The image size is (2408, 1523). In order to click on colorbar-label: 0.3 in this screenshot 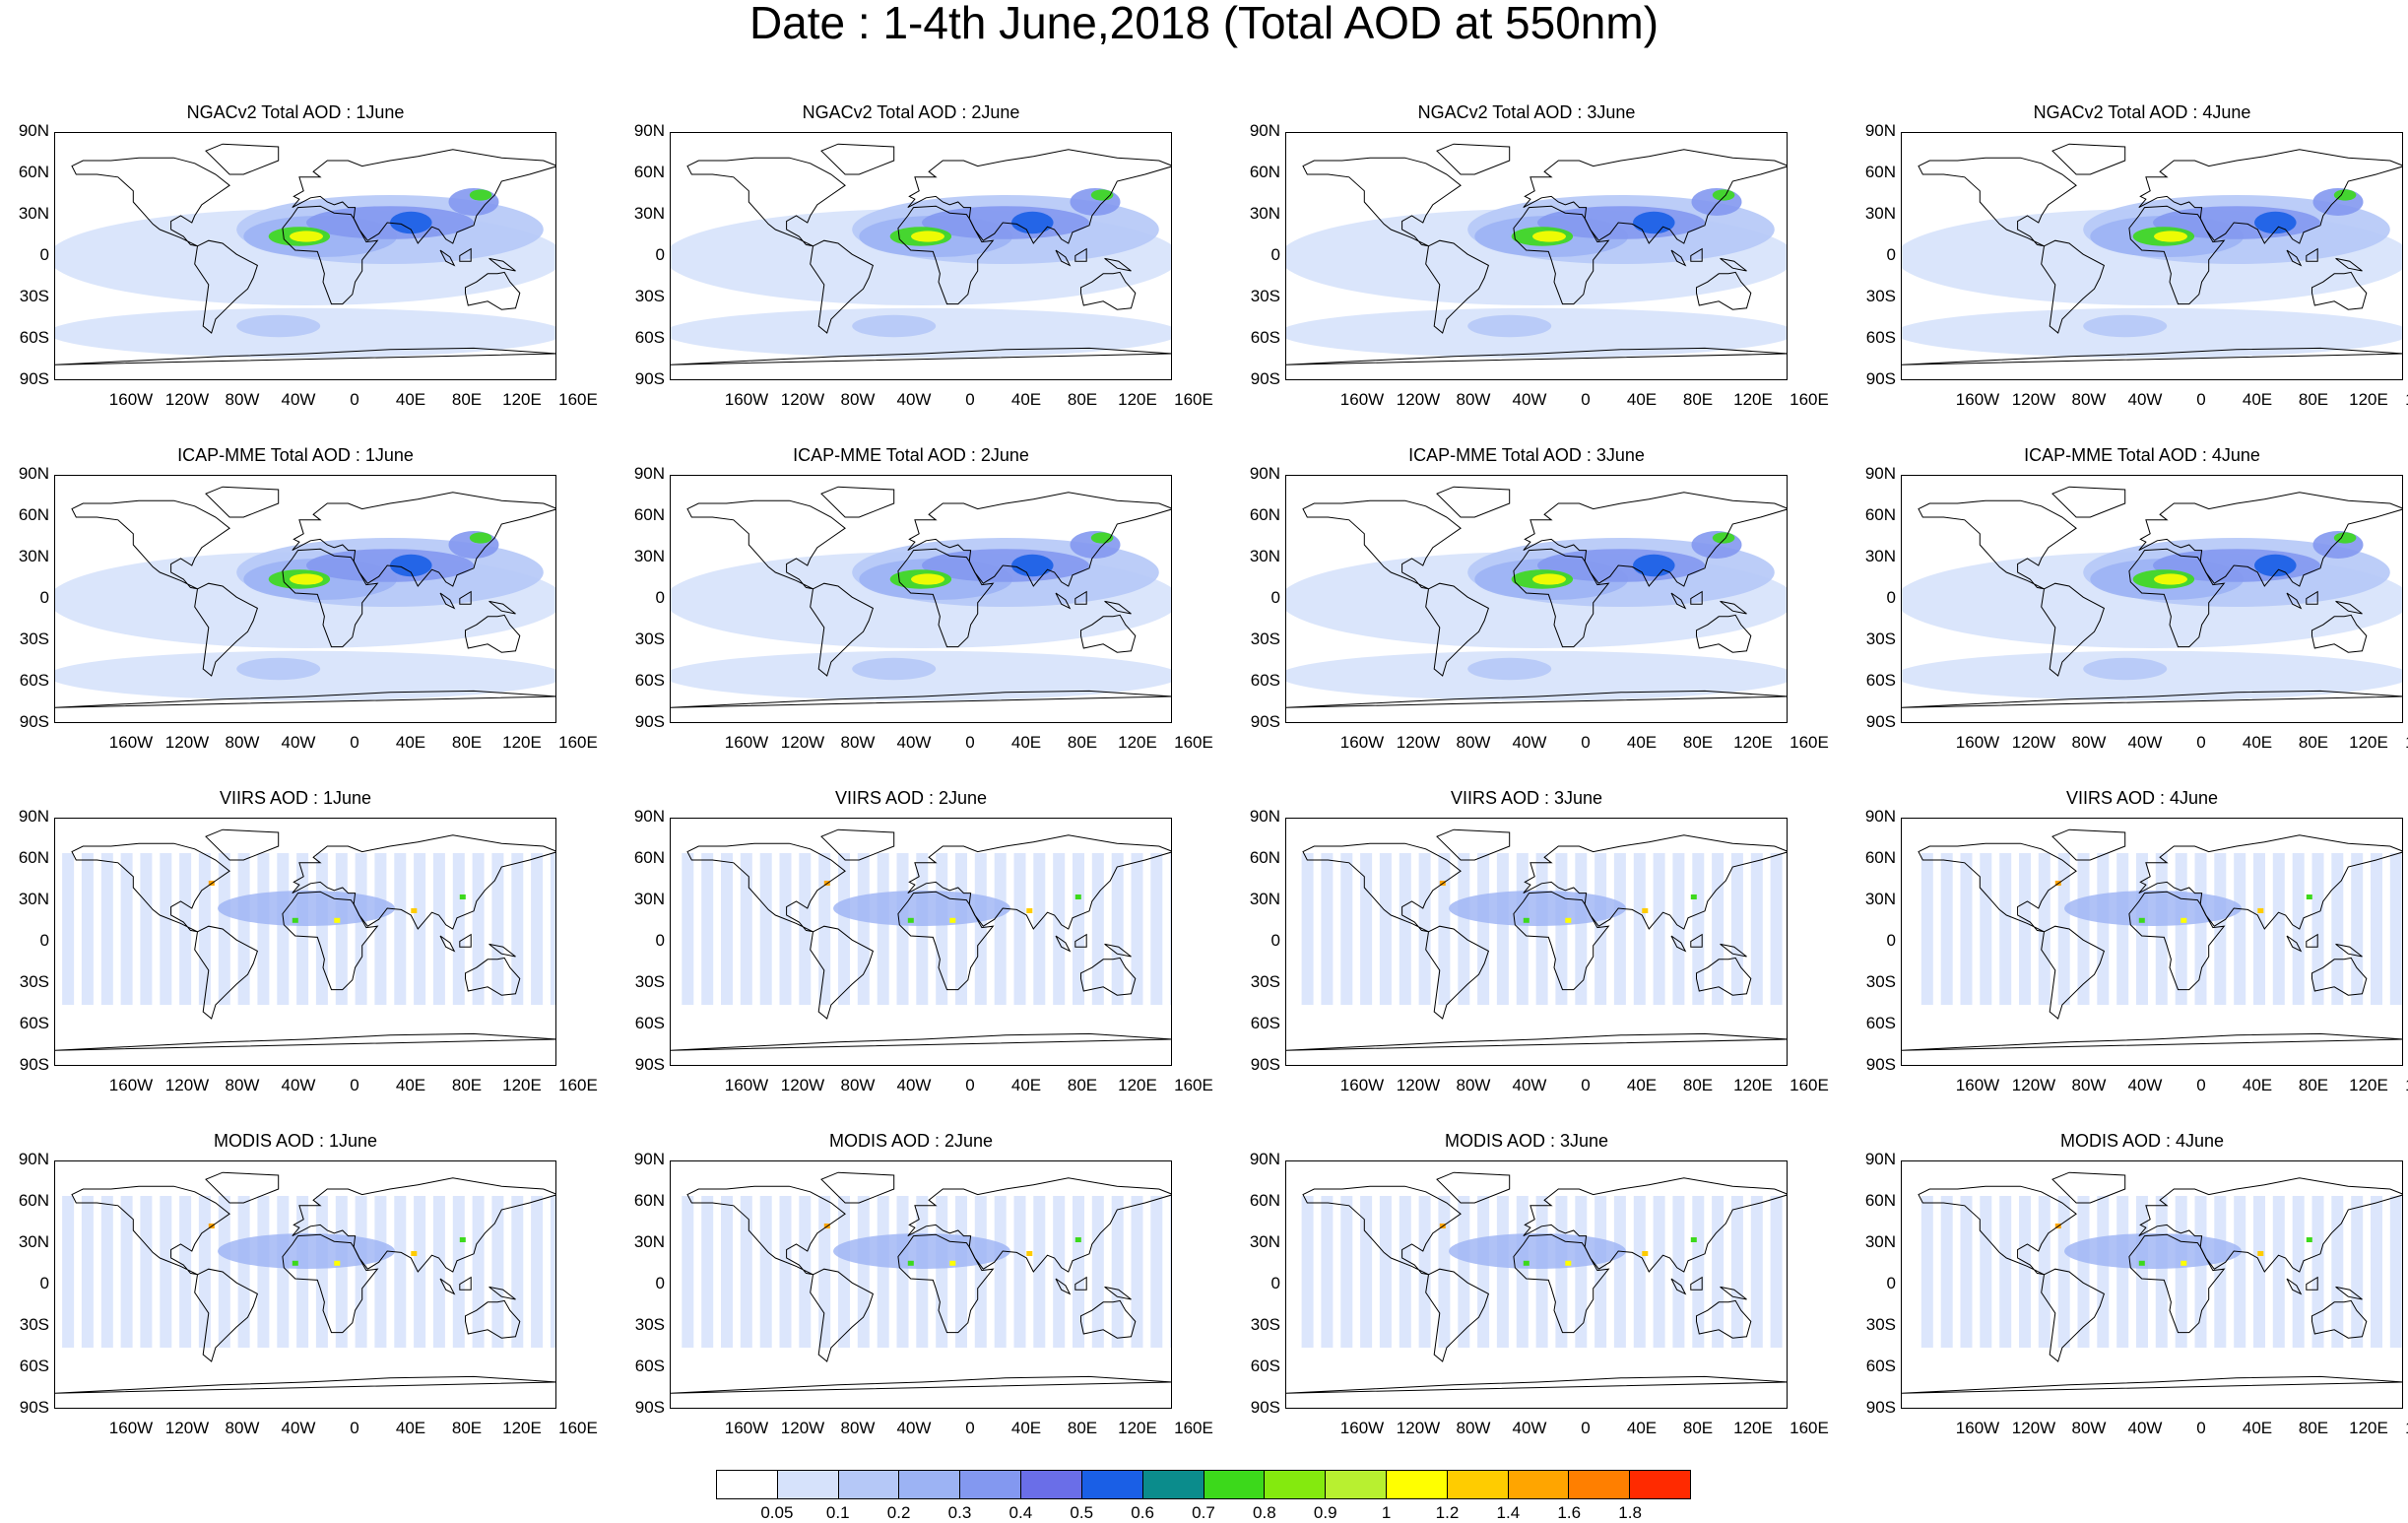, I will do `click(960, 1513)`.